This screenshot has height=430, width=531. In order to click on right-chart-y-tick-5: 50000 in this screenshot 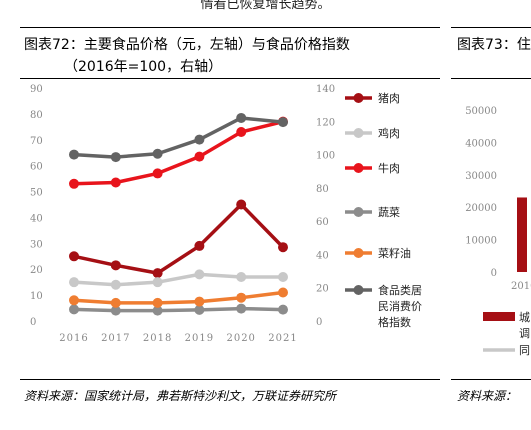, I will do `click(481, 111)`.